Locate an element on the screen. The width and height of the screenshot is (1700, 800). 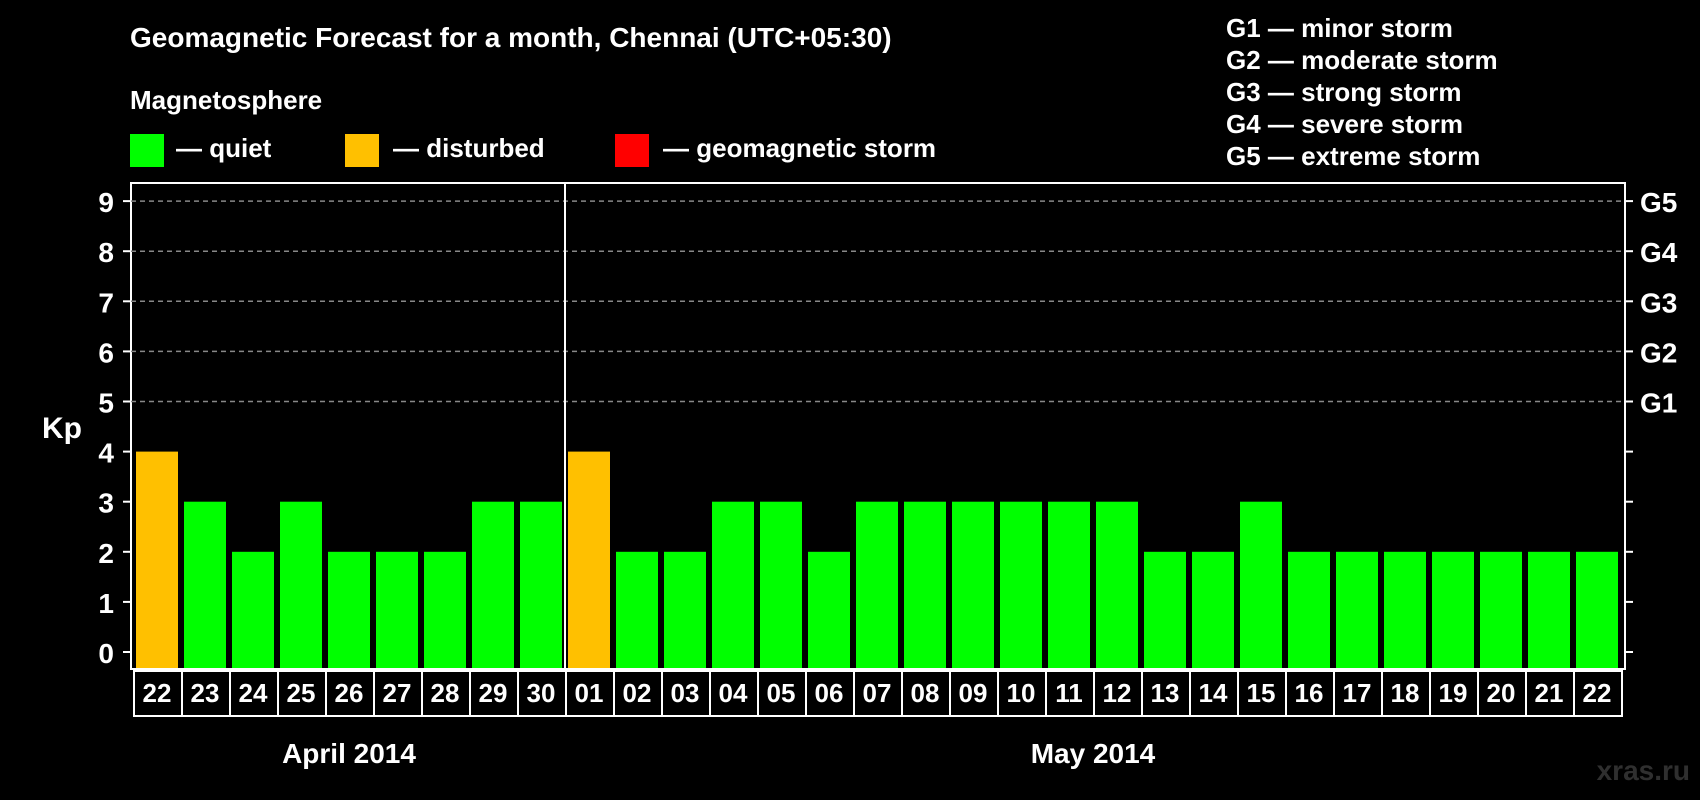
storm-legend-g4: G4 — severe storm is located at coordinates (1344, 124).